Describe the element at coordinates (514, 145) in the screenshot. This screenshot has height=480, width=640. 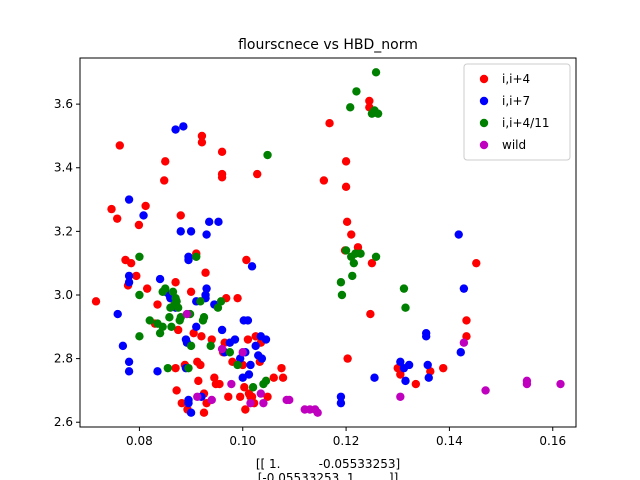
I see `legend-label-3: wild` at that location.